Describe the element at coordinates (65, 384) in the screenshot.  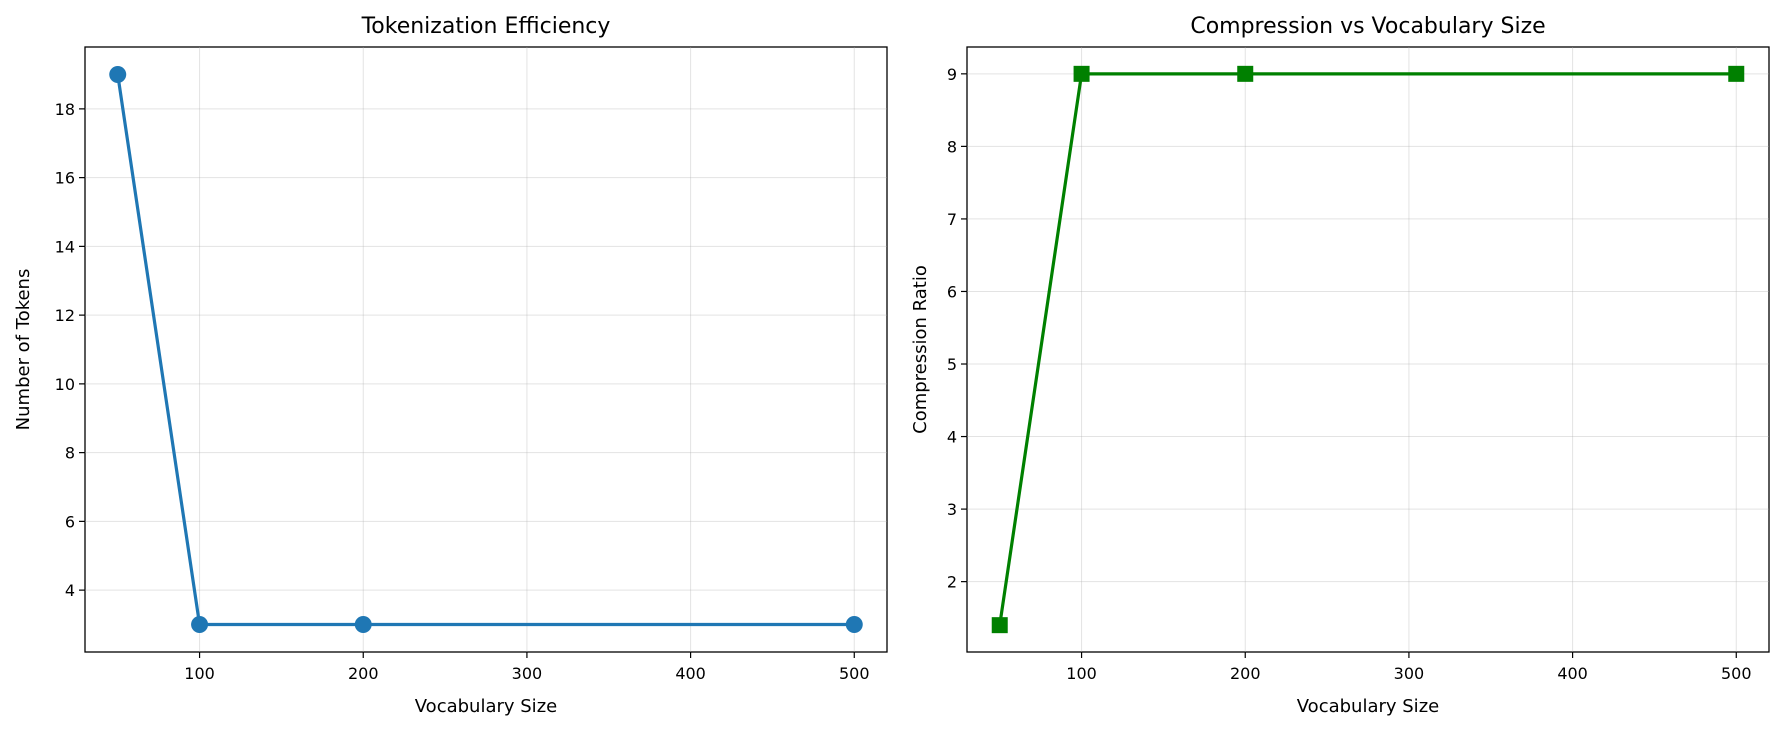
I see `y-tick-label: 10` at that location.